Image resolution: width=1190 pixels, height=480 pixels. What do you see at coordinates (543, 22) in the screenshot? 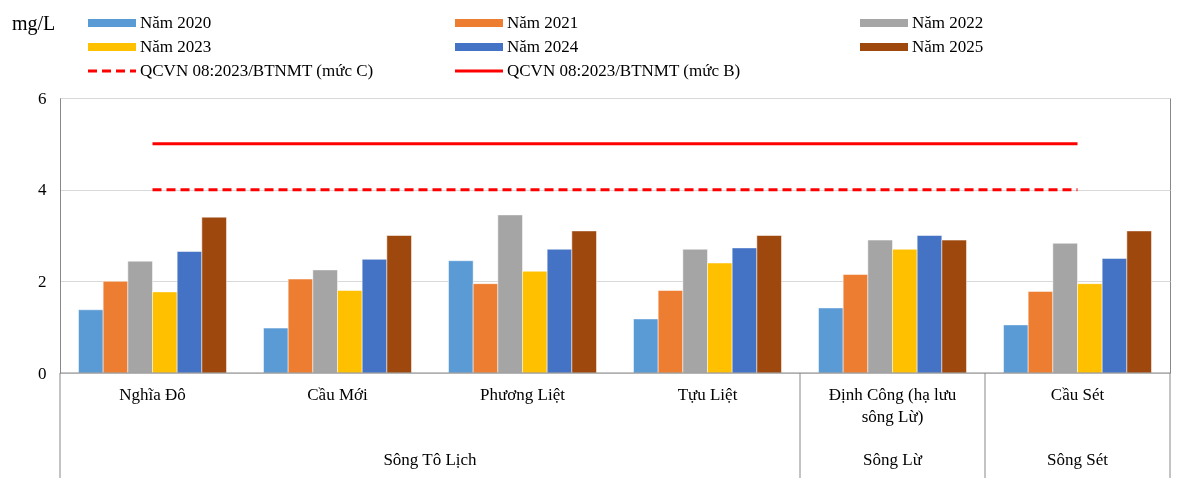
I see `legend-label: Năm 2021` at bounding box center [543, 22].